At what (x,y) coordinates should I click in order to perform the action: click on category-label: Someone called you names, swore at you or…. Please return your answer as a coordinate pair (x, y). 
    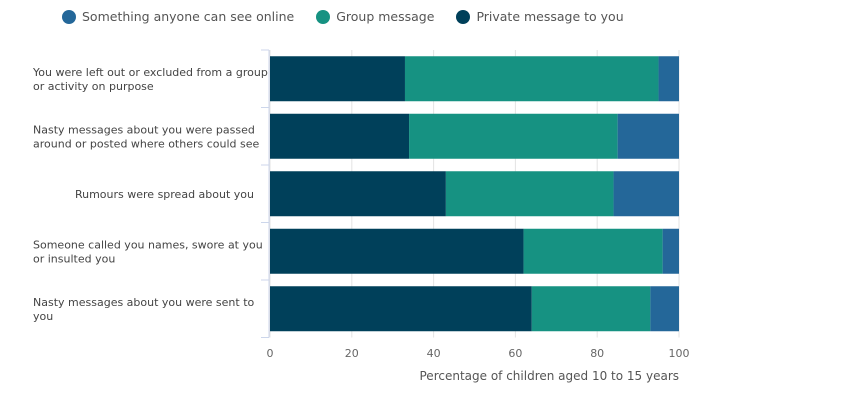
    Looking at the image, I should click on (148, 251).